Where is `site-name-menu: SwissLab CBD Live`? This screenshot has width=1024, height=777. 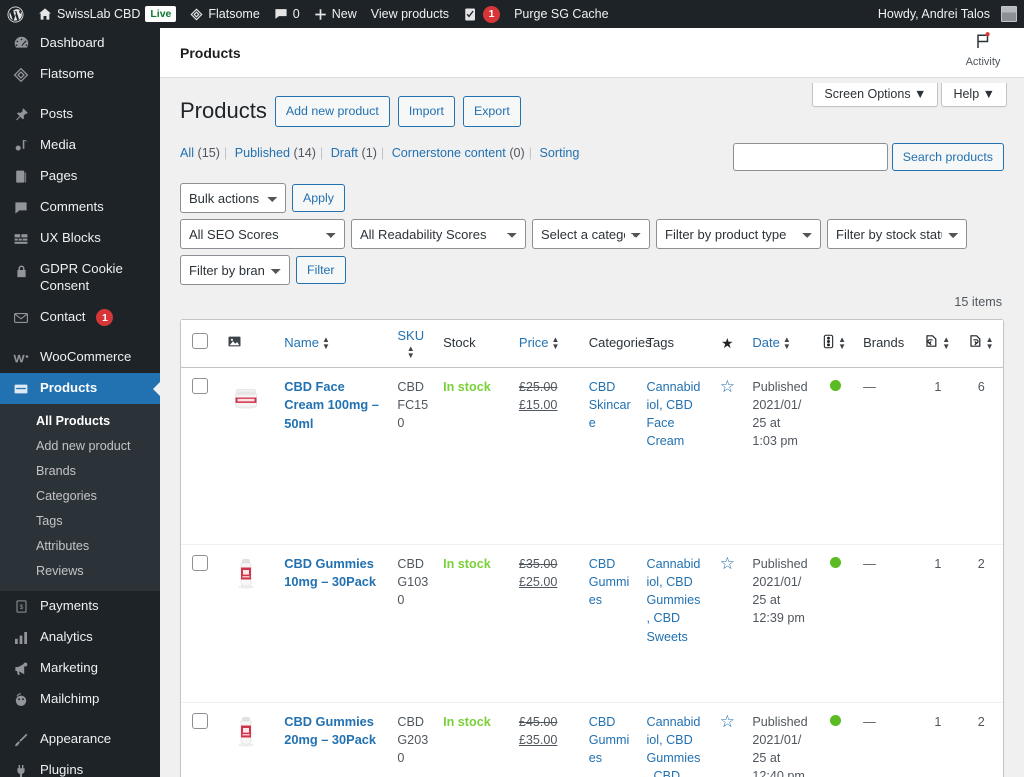 site-name-menu: SwissLab CBD Live is located at coordinates (107, 14).